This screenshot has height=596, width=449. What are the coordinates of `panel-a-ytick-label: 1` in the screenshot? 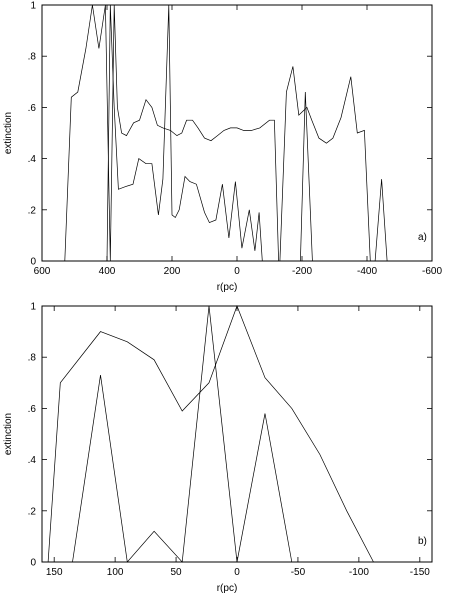 It's located at (33, 6).